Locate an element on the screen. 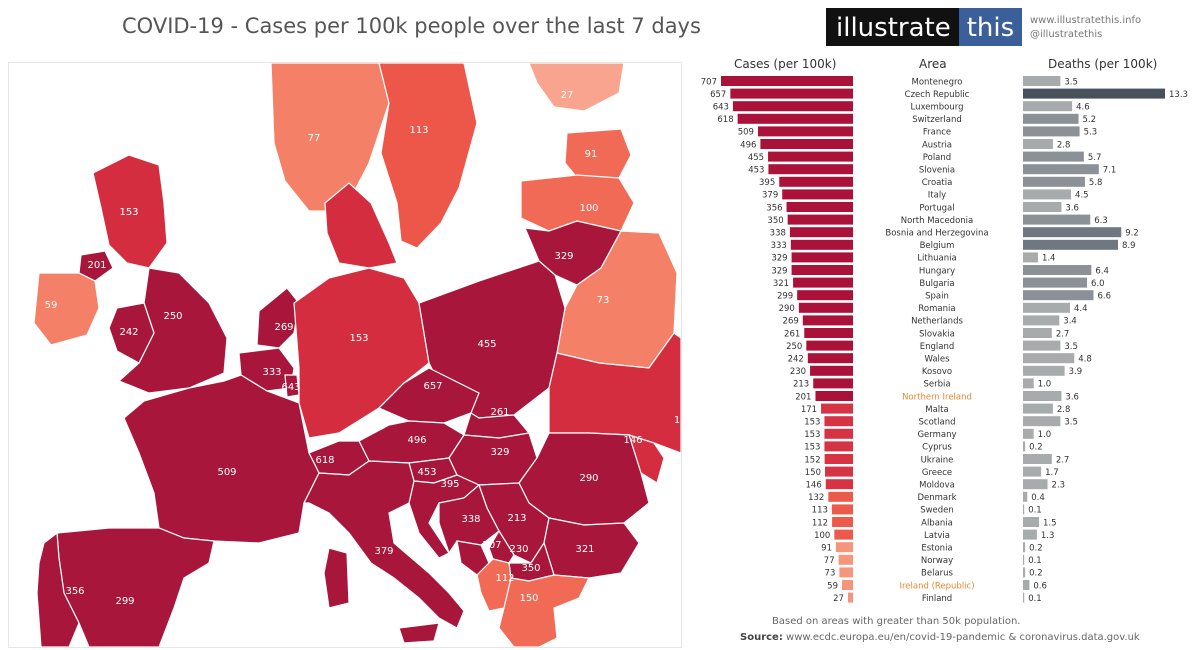 Image resolution: width=1200 pixels, height=650 pixels. cases-value-label: 150 is located at coordinates (813, 473).